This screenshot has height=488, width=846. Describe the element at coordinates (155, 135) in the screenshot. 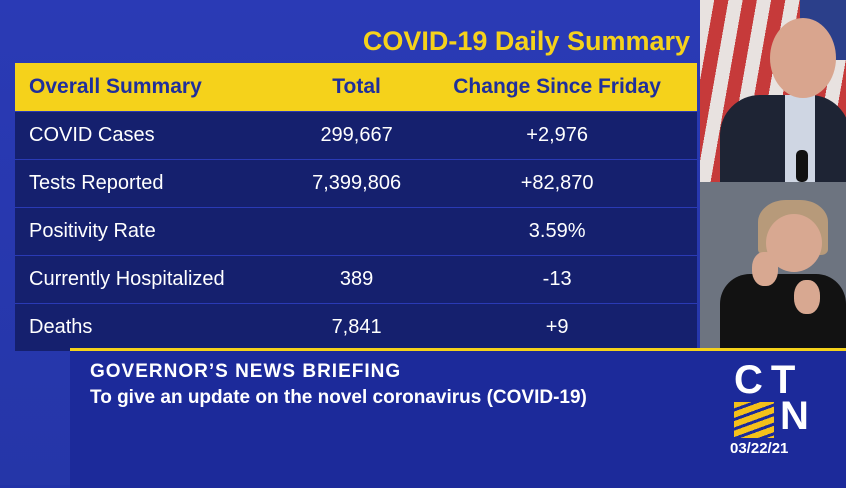

I see `row-label: COVID Cases` at that location.